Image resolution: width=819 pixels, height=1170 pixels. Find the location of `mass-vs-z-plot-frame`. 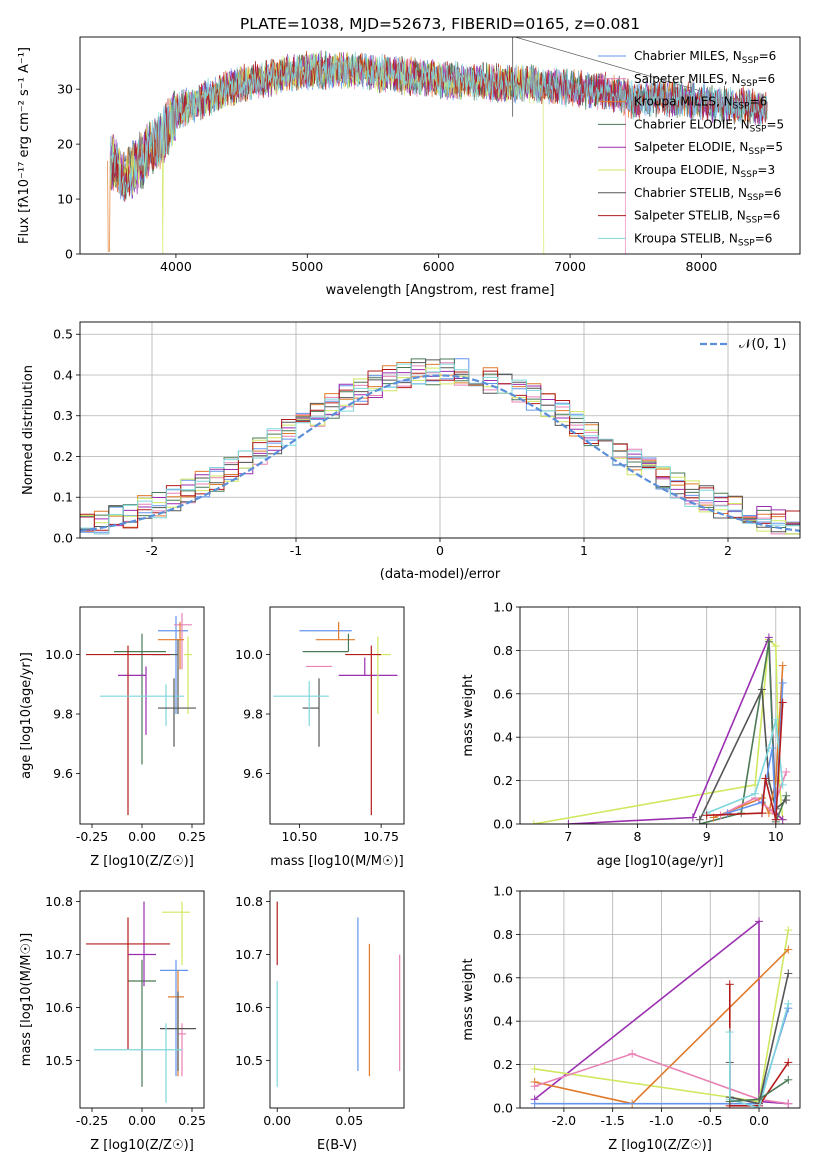

mass-vs-z-plot-frame is located at coordinates (142, 999).